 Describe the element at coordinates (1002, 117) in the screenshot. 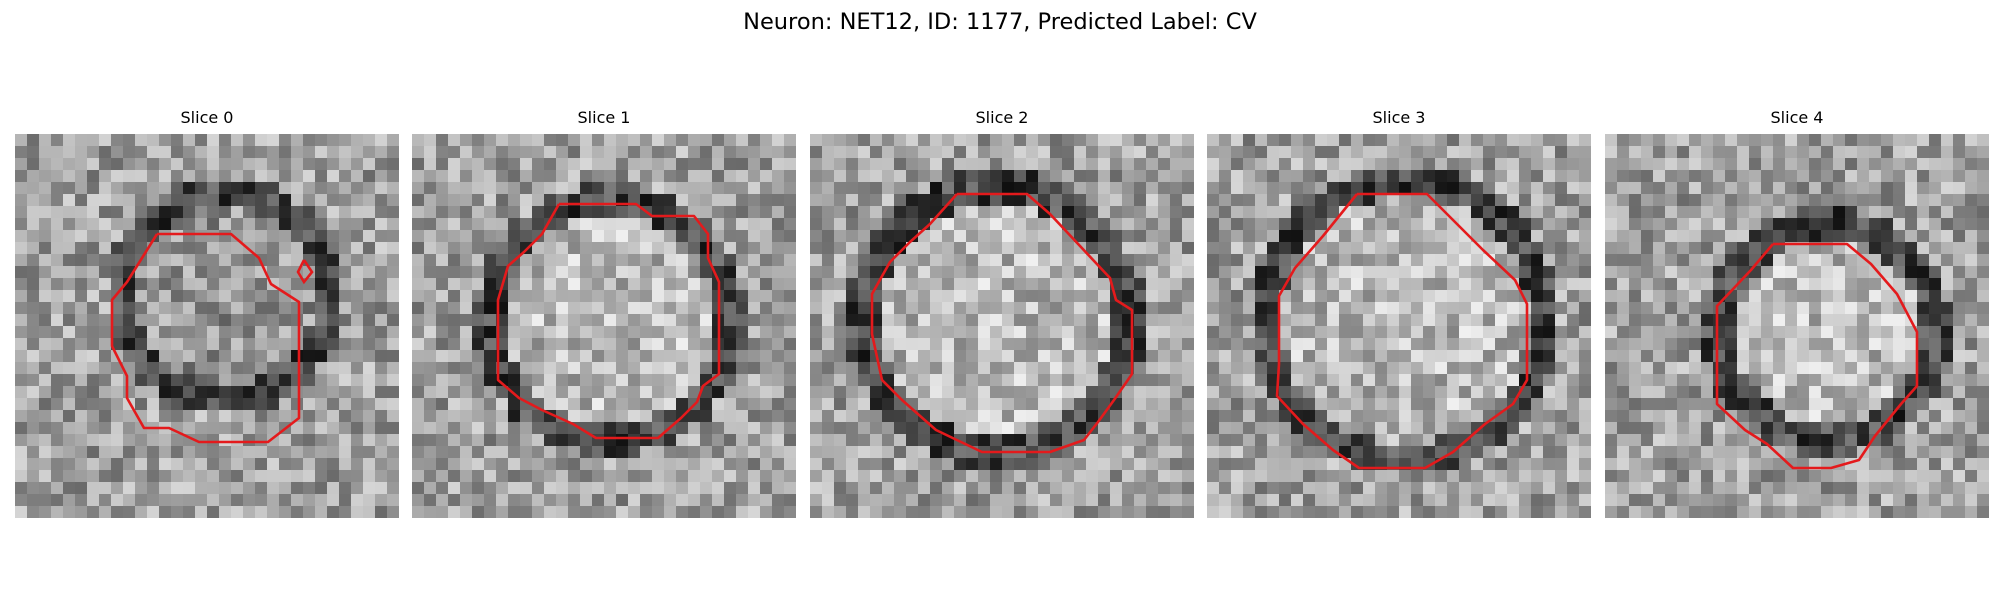

I see `slice-title: Slice 2` at that location.